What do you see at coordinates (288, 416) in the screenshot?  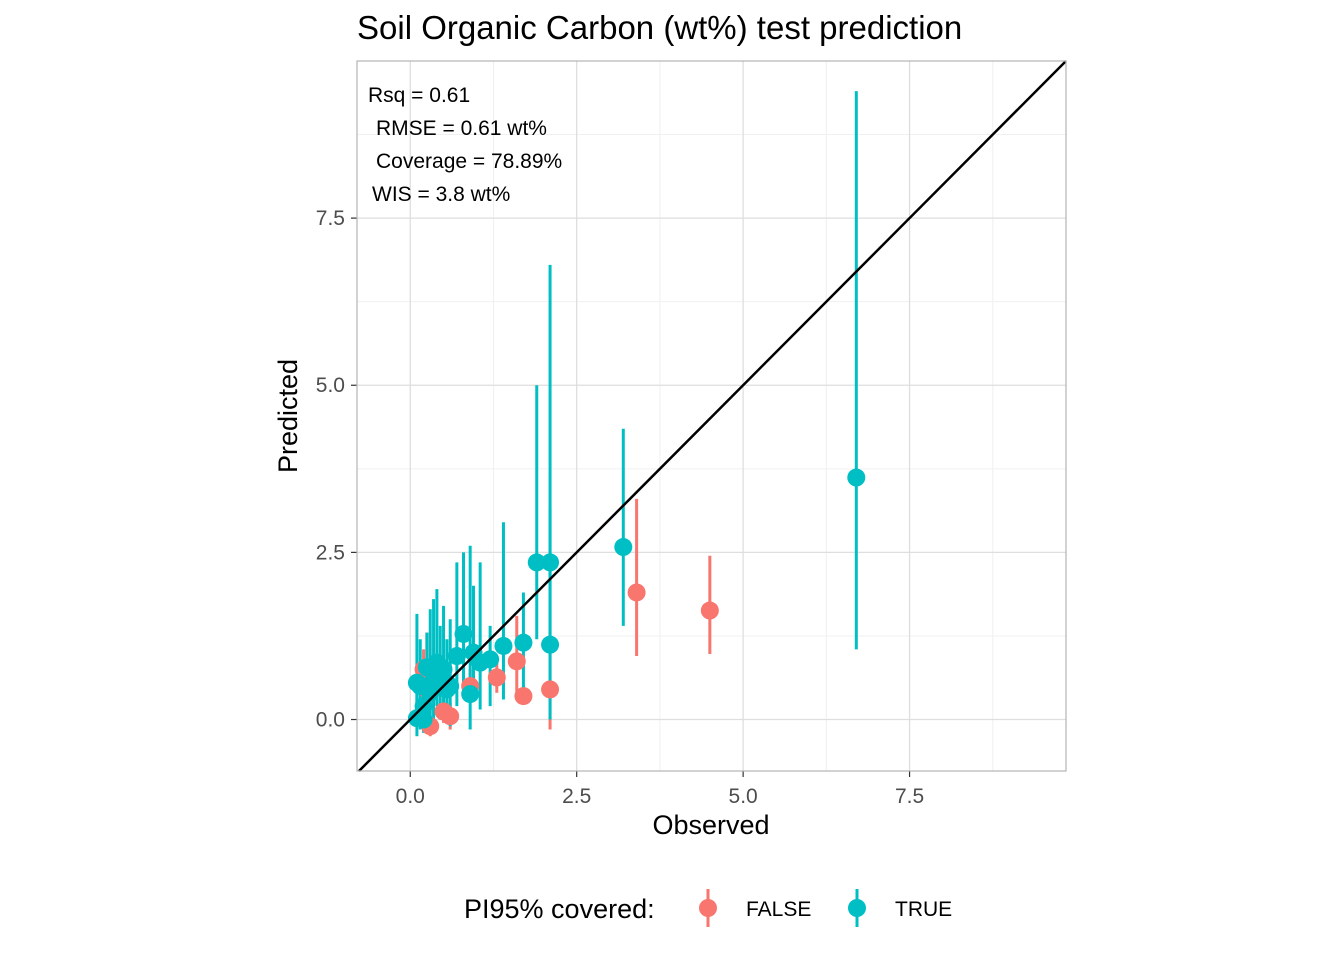 I see `y-axis-title: Predicted` at bounding box center [288, 416].